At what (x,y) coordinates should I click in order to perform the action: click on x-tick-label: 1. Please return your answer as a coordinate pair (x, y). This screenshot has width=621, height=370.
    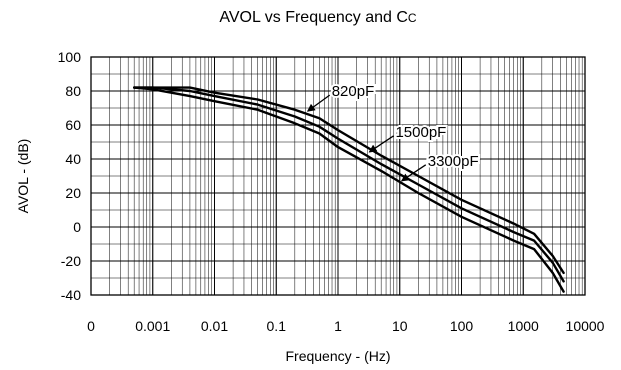
    Looking at the image, I should click on (338, 326).